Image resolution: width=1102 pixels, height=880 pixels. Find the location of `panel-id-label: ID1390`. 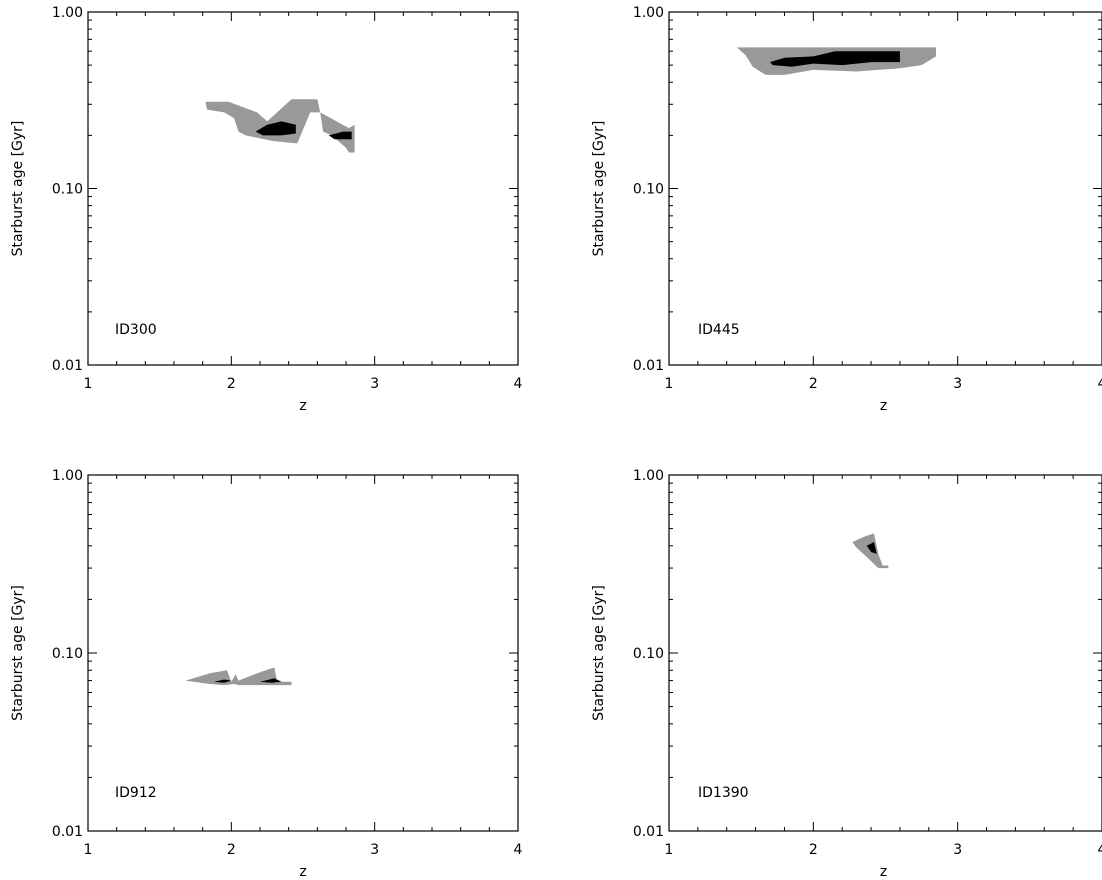

panel-id-label: ID1390 is located at coordinates (723, 793).